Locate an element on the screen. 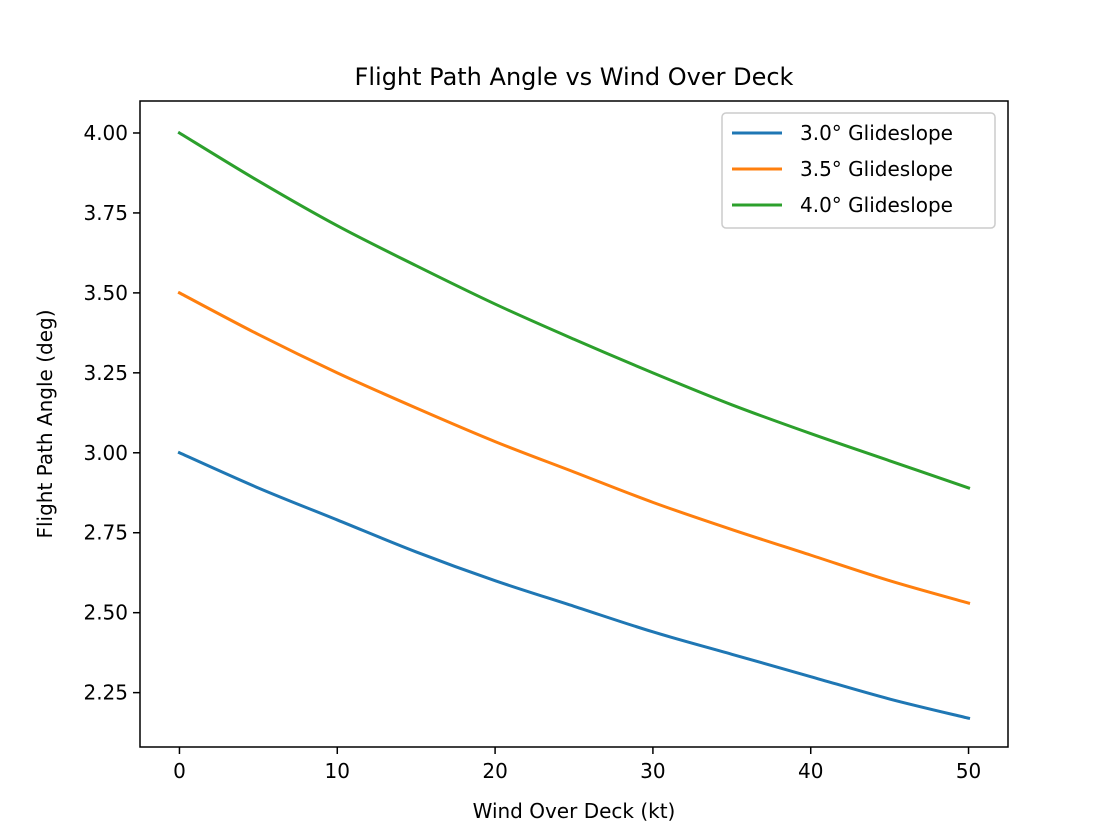  y-tick-label: 3.50 is located at coordinates (105, 293).